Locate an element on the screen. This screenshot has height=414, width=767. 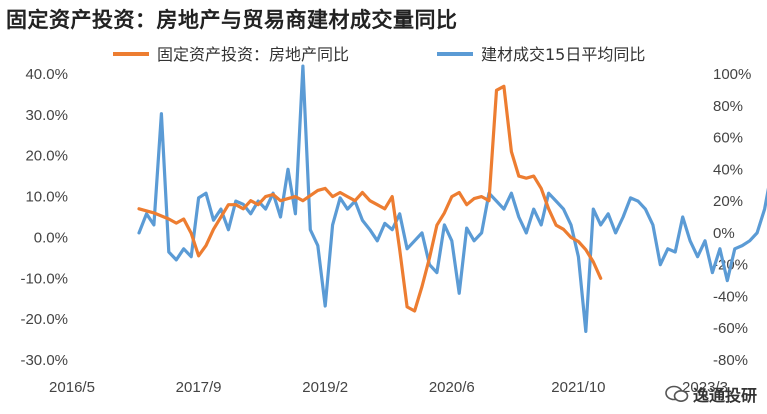
y-right-tick-label: 60% is located at coordinates (728, 138).